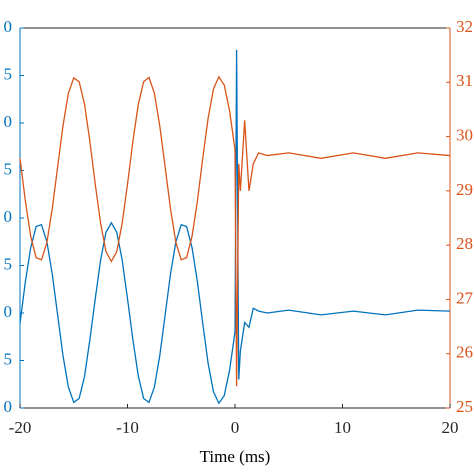 The height and width of the screenshot is (474, 474). What do you see at coordinates (464, 26) in the screenshot?
I see `y2-tick-label: 32` at bounding box center [464, 26].